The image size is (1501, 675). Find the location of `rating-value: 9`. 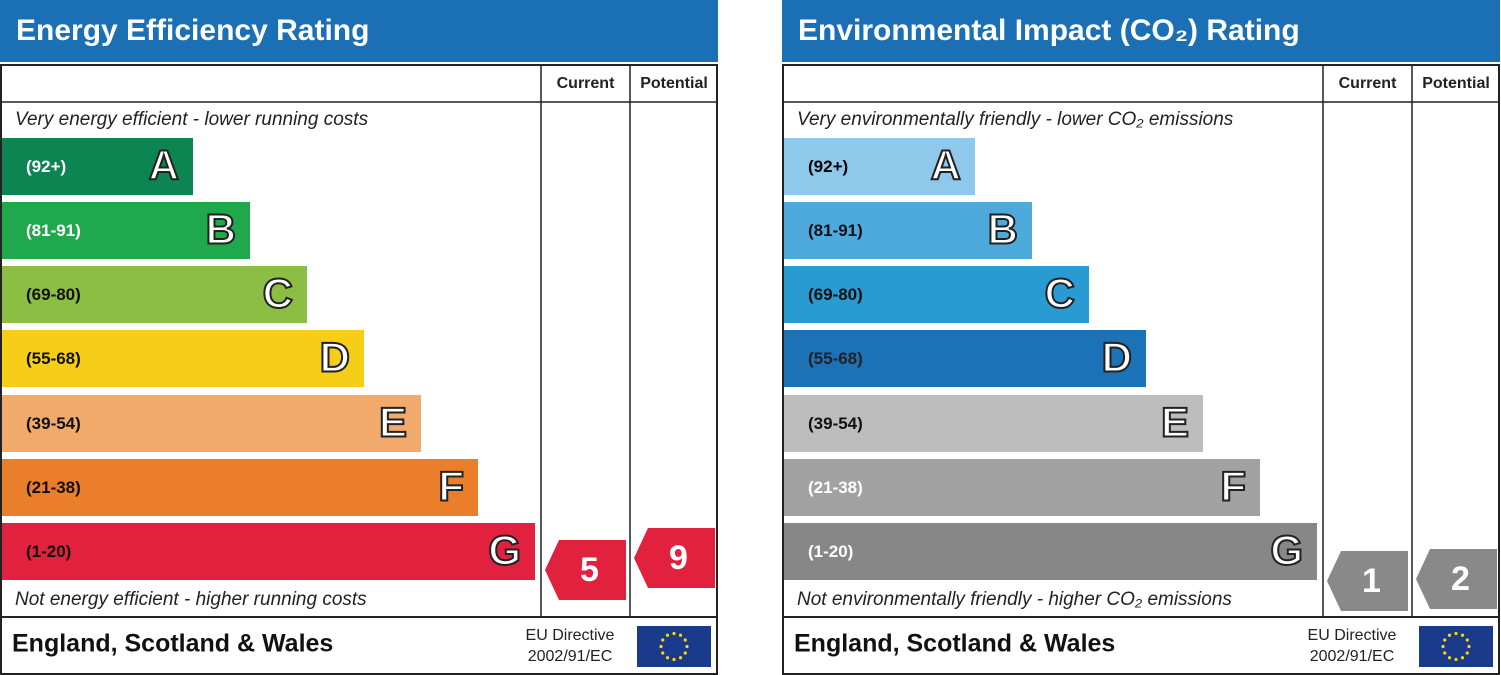

rating-value: 9 is located at coordinates (678, 558).